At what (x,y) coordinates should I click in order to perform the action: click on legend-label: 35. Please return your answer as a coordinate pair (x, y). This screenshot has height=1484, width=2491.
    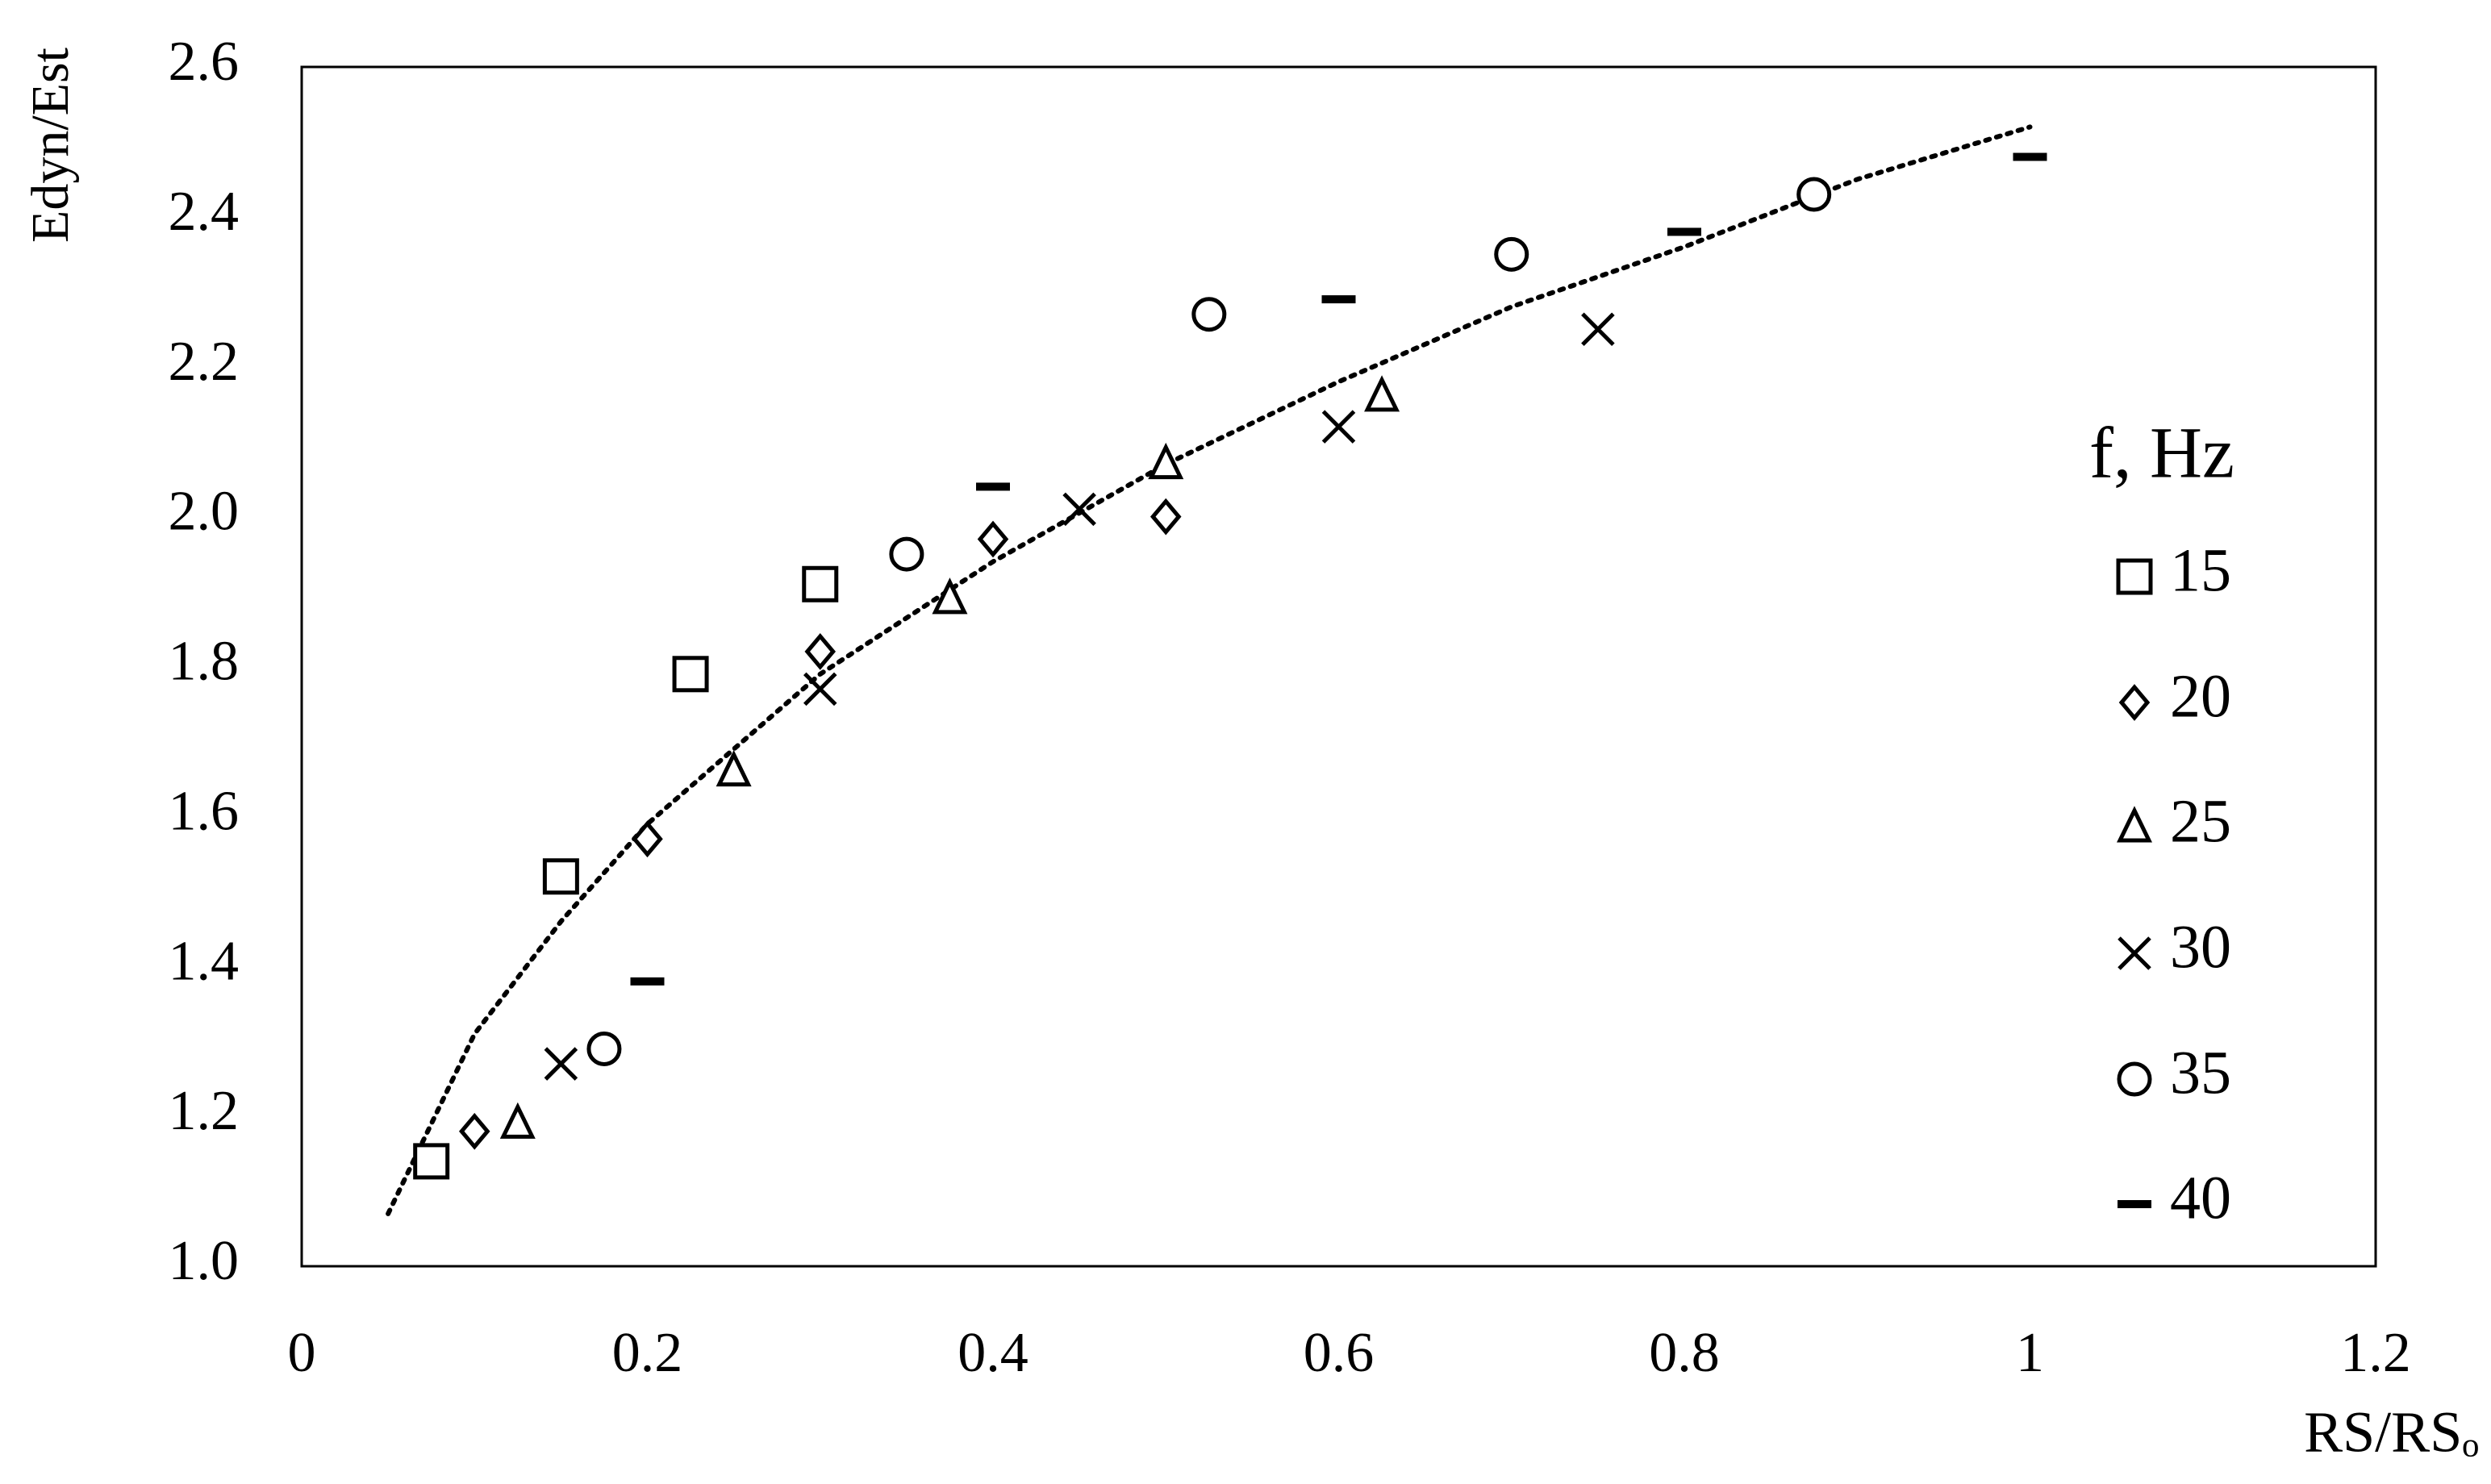
    Looking at the image, I should click on (2200, 1073).